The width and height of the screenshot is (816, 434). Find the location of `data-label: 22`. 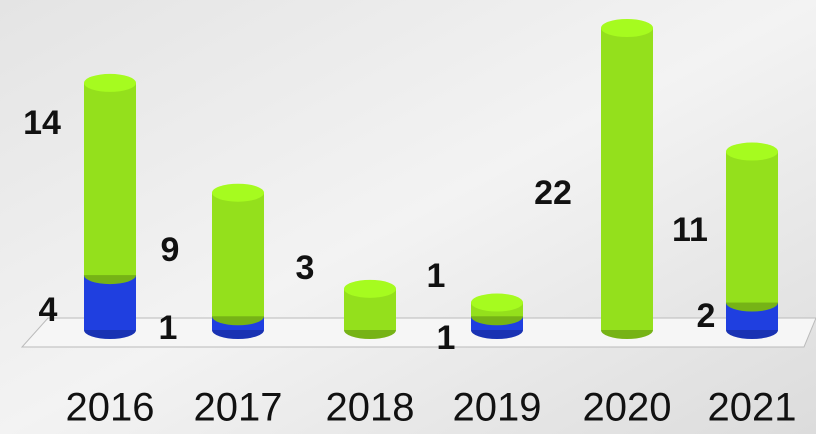

data-label: 22 is located at coordinates (553, 193).